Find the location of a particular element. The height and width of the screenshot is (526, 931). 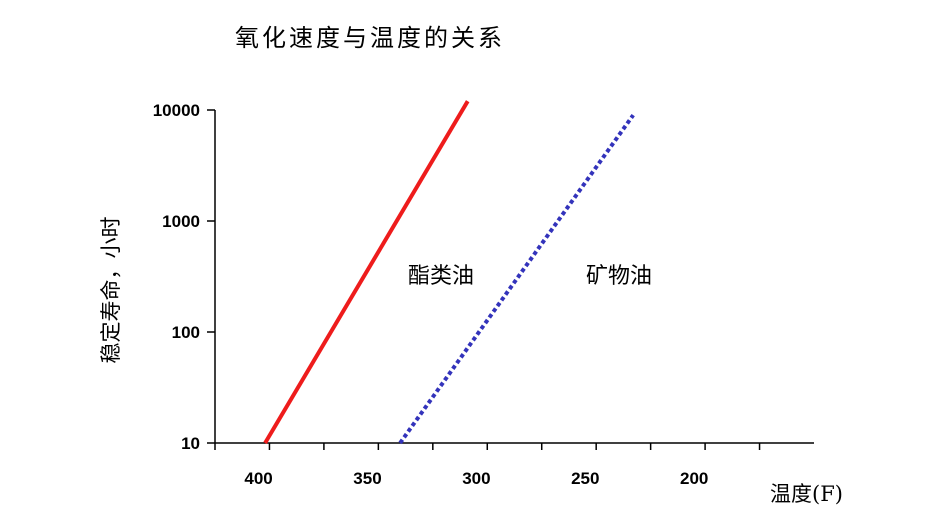

y-axis-label: 稳定寿命，小时 is located at coordinates (111, 290).